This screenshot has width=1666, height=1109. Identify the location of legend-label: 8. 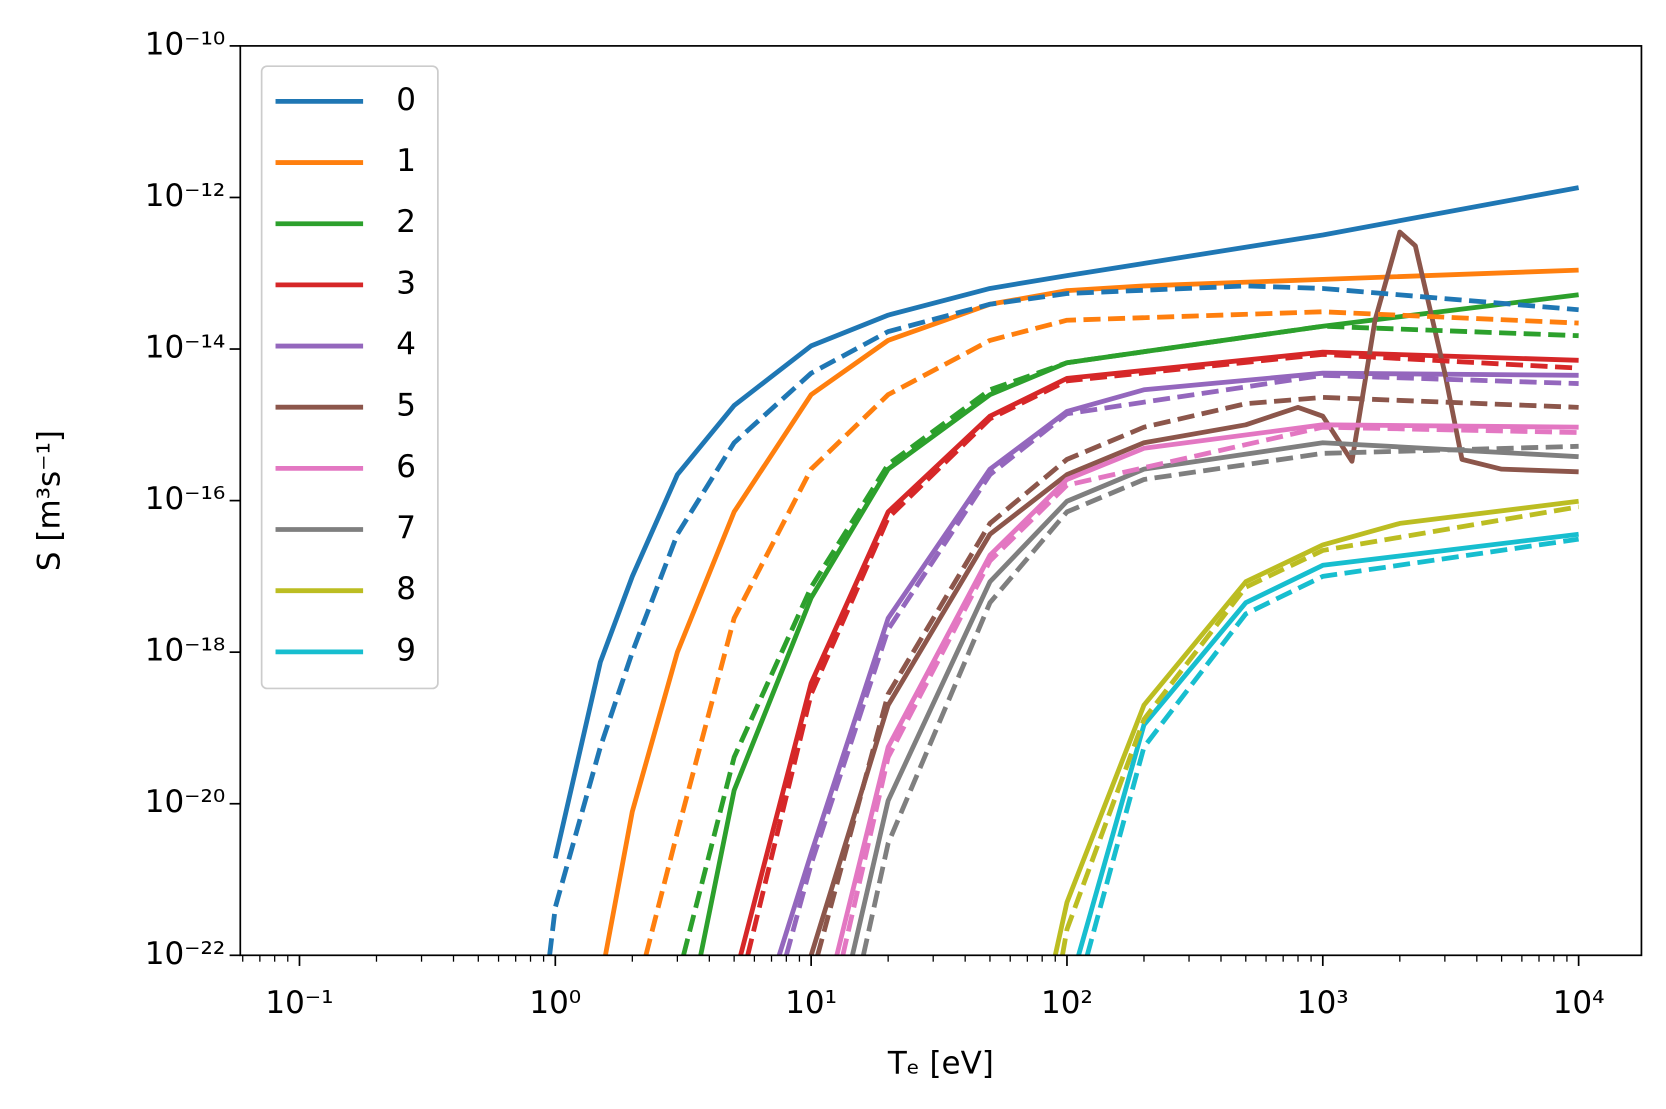
(406, 589).